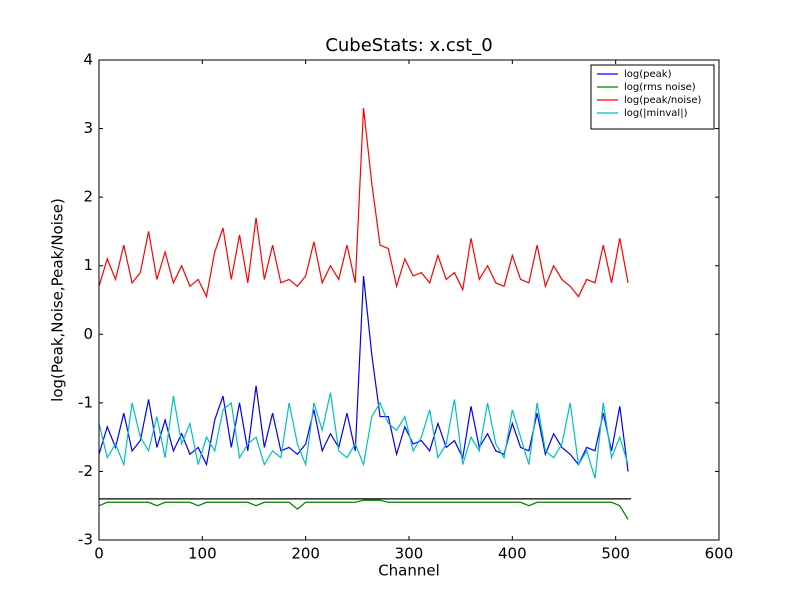  What do you see at coordinates (409, 554) in the screenshot?
I see `x-tick-label: 300` at bounding box center [409, 554].